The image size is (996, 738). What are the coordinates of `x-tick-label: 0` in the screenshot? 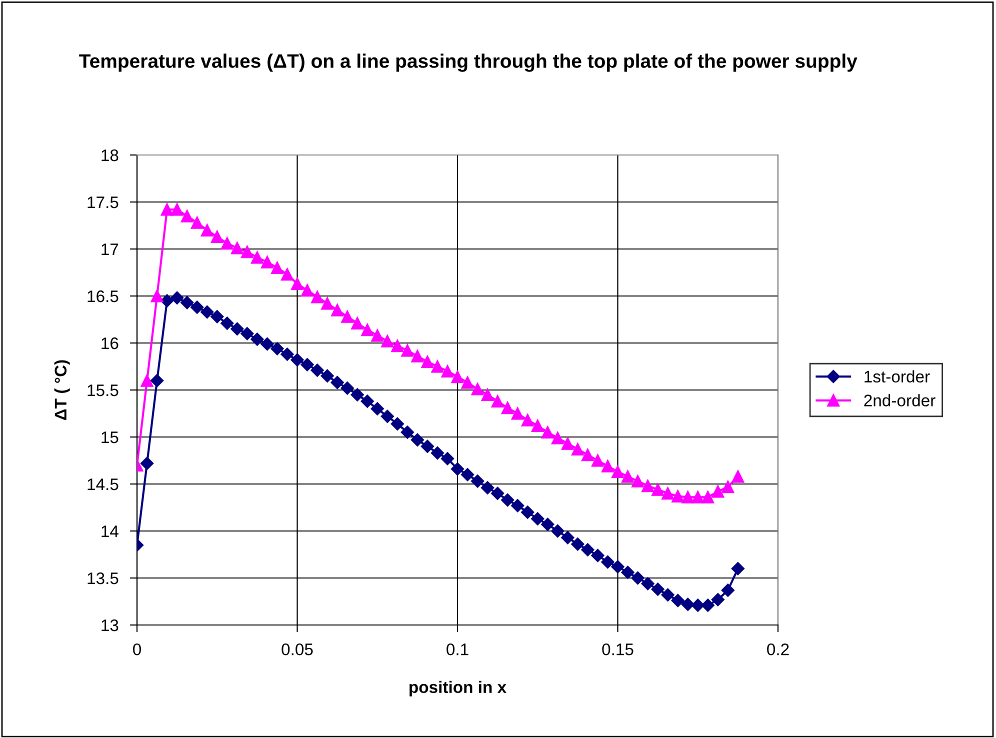 It's located at (137, 649).